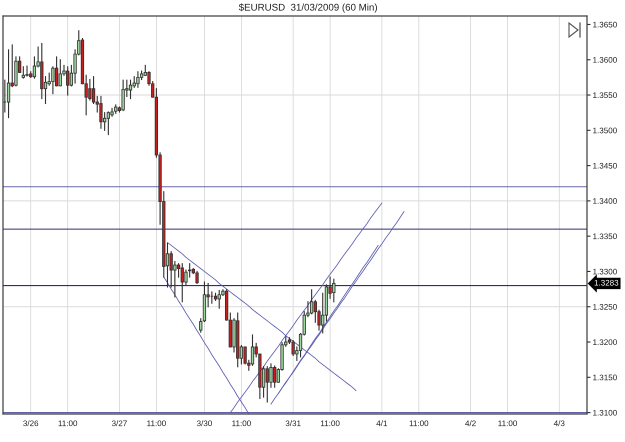 The width and height of the screenshot is (625, 442). Describe the element at coordinates (605, 165) in the screenshot. I see `y-tick-label: 1.3450` at that location.